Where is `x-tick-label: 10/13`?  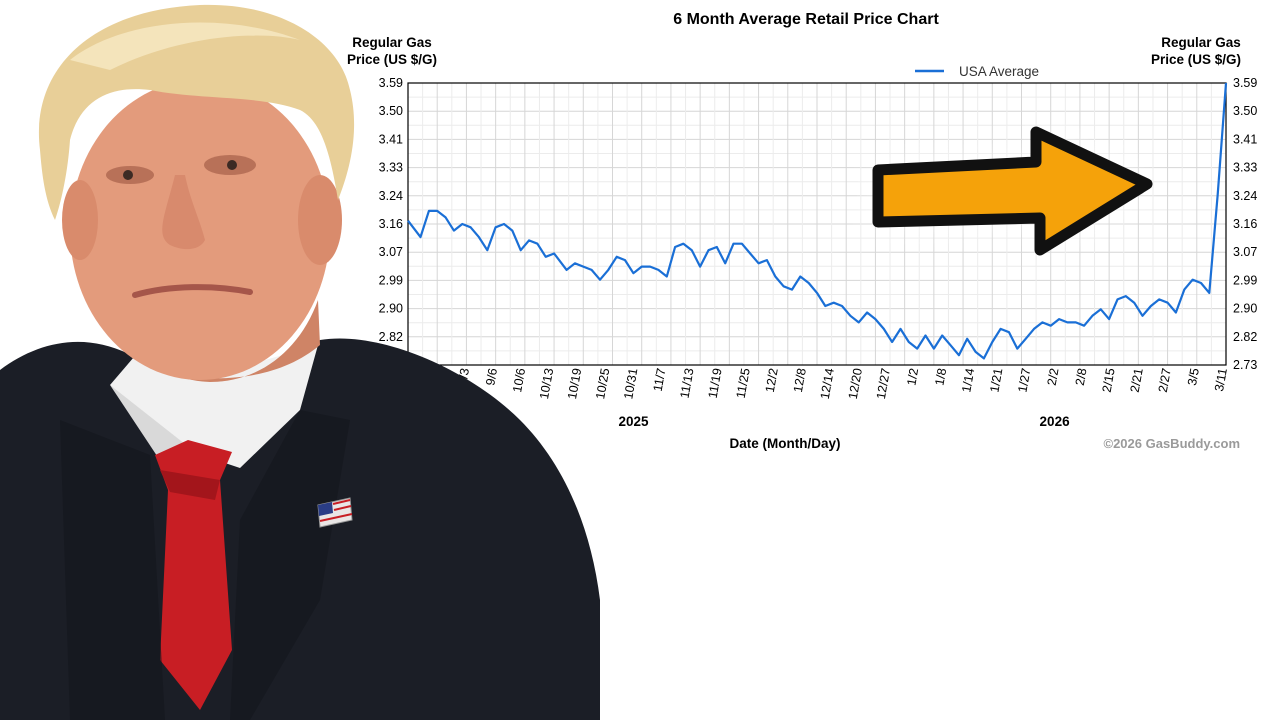 x-tick-label: 10/13 is located at coordinates (546, 383).